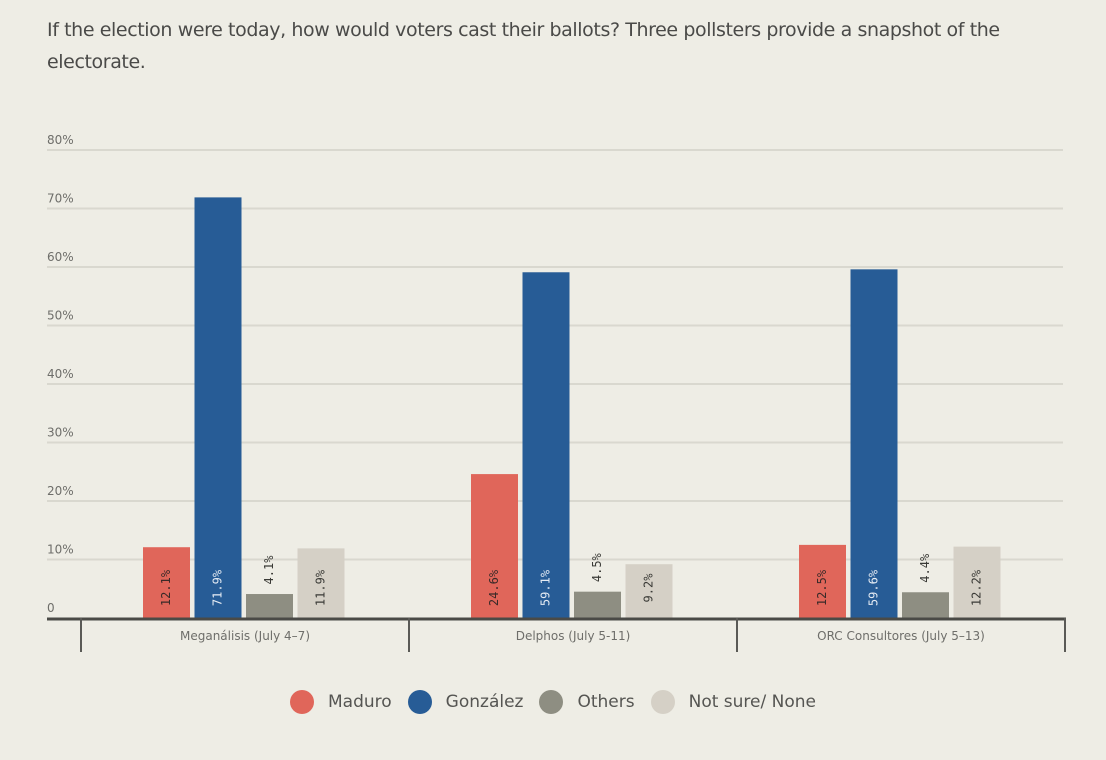 The height and width of the screenshot is (760, 1106). What do you see at coordinates (60, 257) in the screenshot?
I see `y-tick-label: 60%` at bounding box center [60, 257].